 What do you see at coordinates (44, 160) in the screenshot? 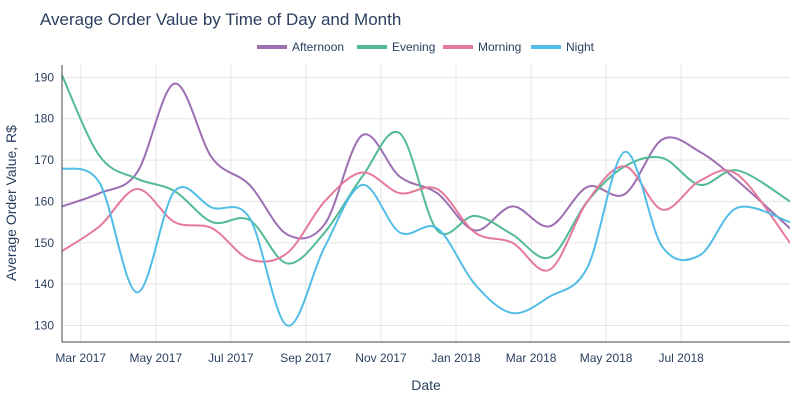
I see `y-tick-label: 170` at bounding box center [44, 160].